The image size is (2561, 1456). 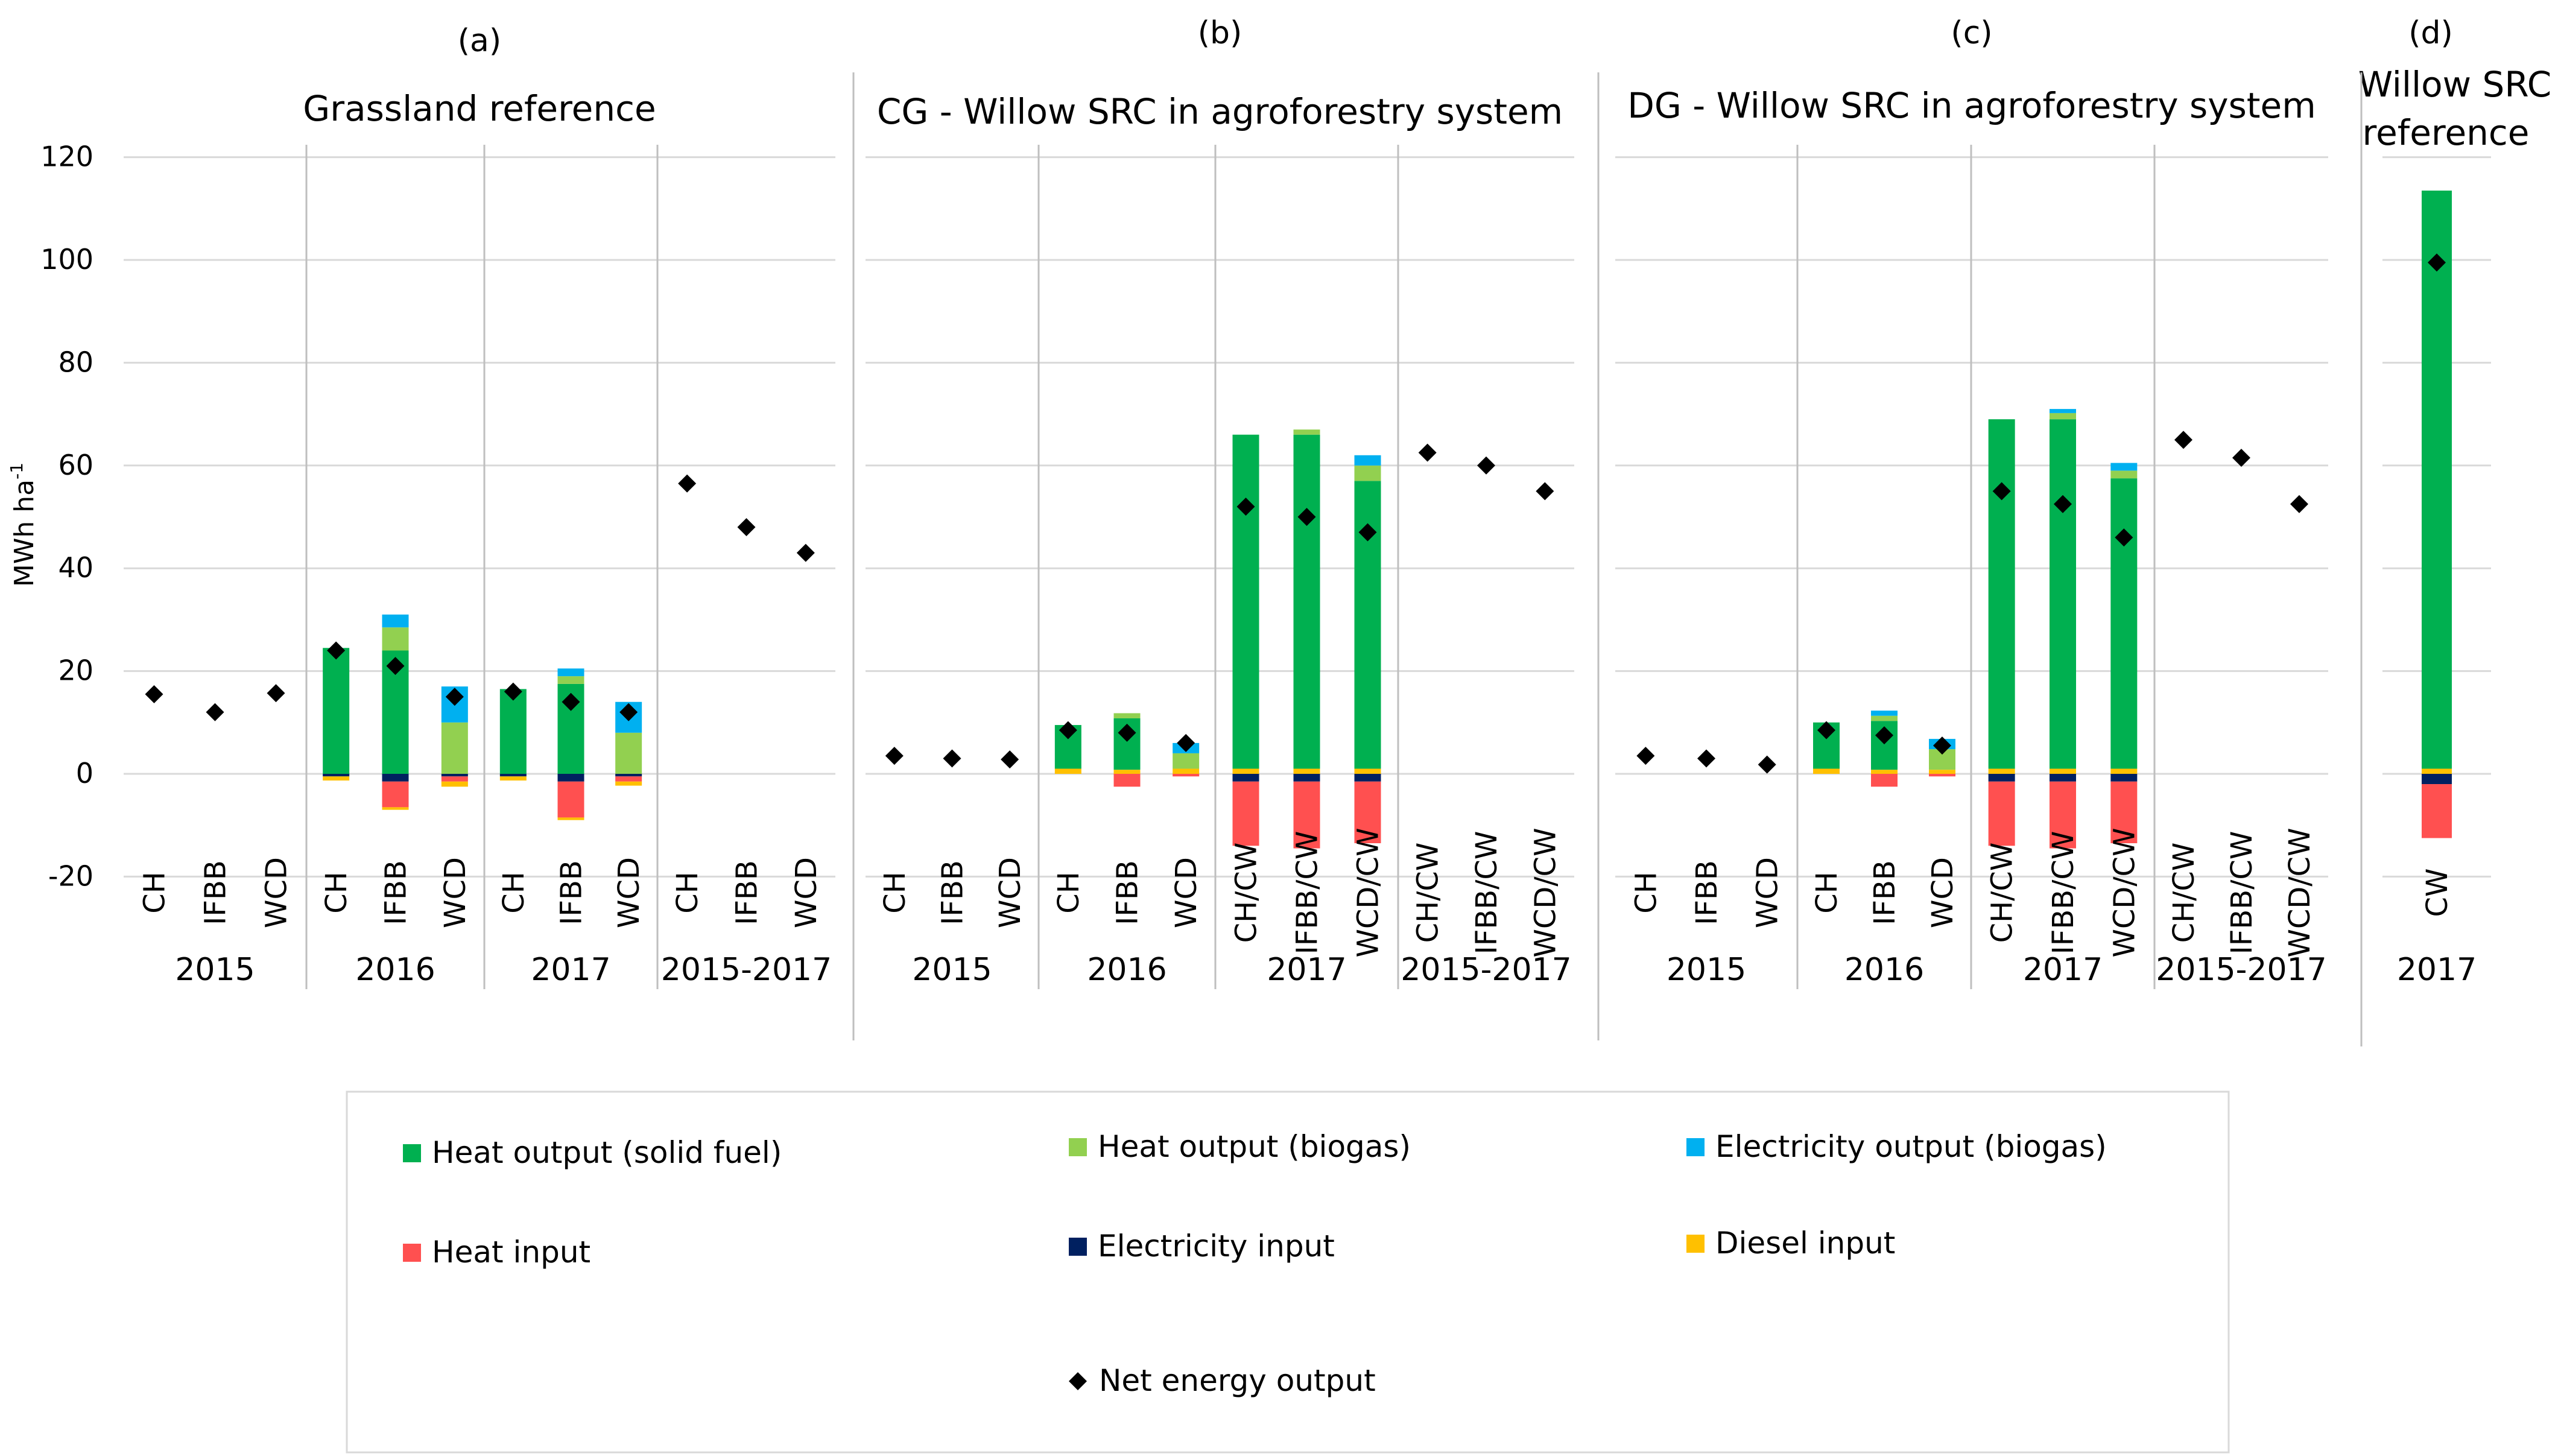 What do you see at coordinates (1220, 33) in the screenshot?
I see `panel-label: (b)` at bounding box center [1220, 33].